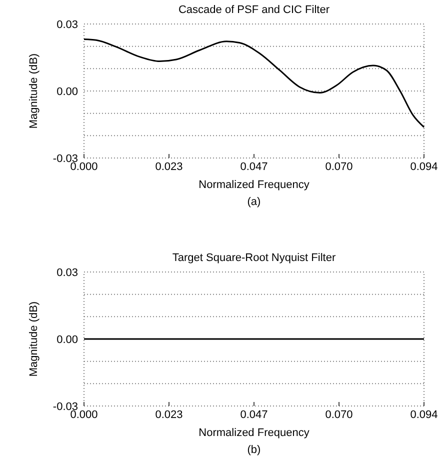 The height and width of the screenshot is (463, 444). What do you see at coordinates (254, 10) in the screenshot?
I see `chart-title: Cascade of PSF and CIC Filter` at bounding box center [254, 10].